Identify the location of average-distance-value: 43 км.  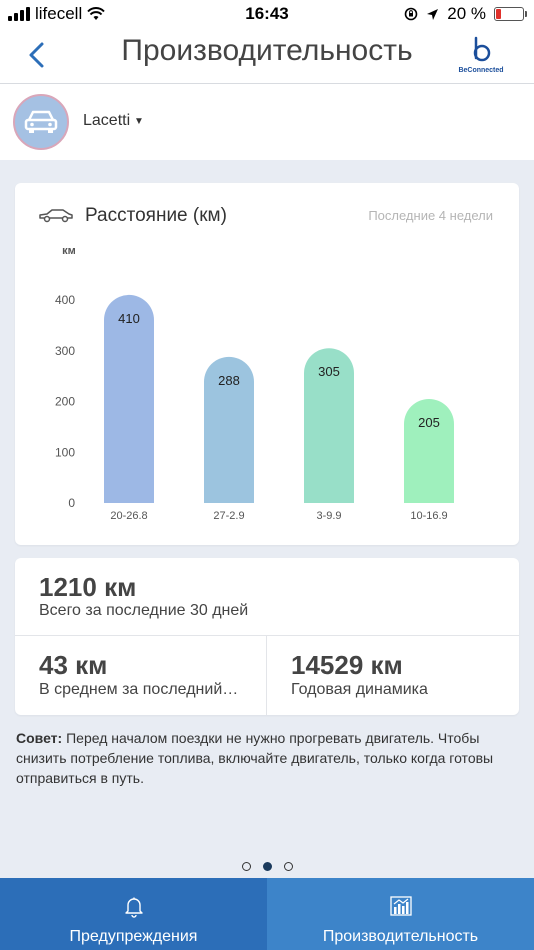
(73, 665).